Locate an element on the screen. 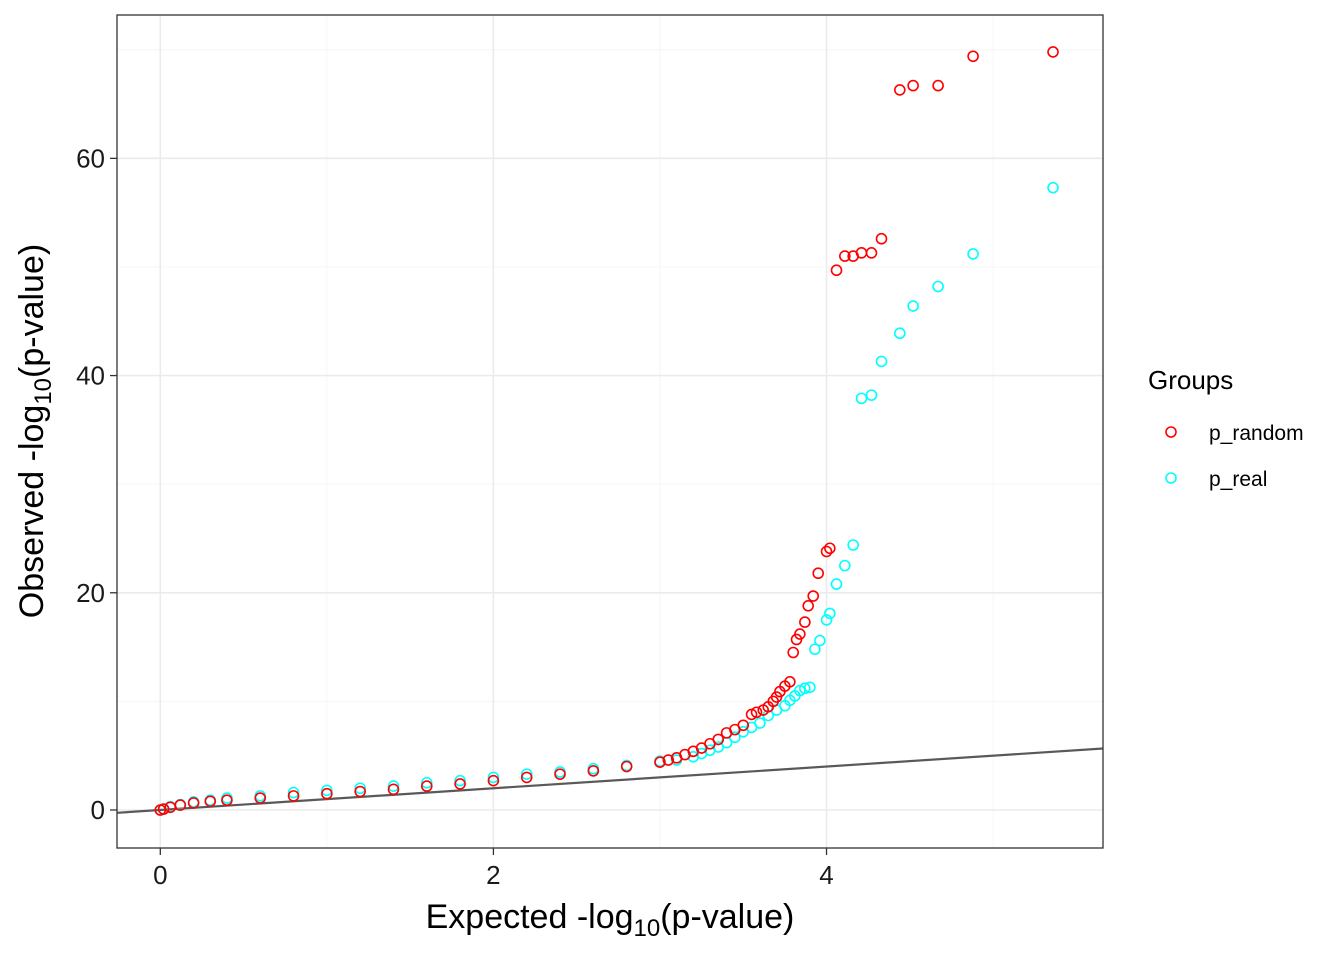 Image resolution: width=1344 pixels, height=960 pixels. legend-label-p_real: p_real is located at coordinates (1238, 479).